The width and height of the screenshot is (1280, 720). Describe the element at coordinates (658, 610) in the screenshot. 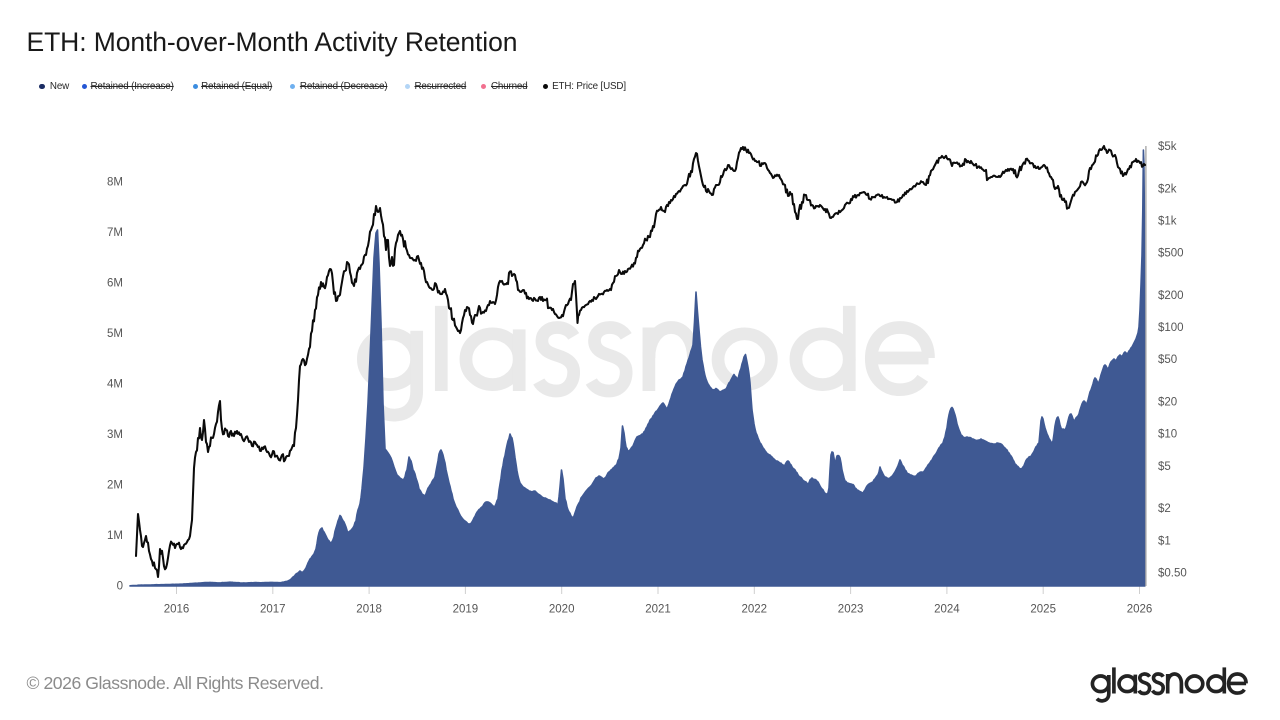

I see `svg-text: 2021` at that location.